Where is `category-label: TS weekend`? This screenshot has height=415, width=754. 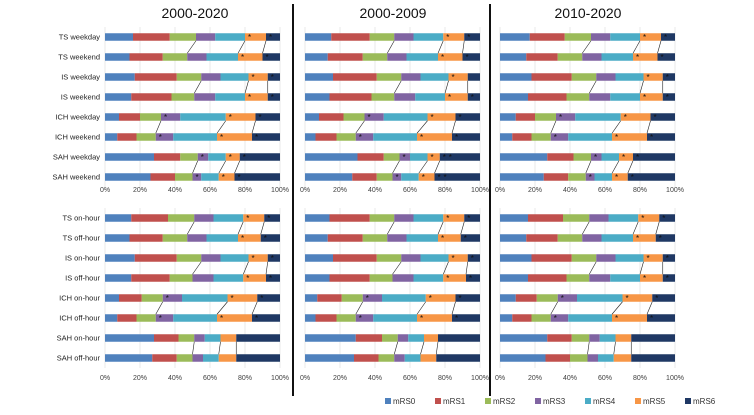 category-label: TS weekend is located at coordinates (79, 57).